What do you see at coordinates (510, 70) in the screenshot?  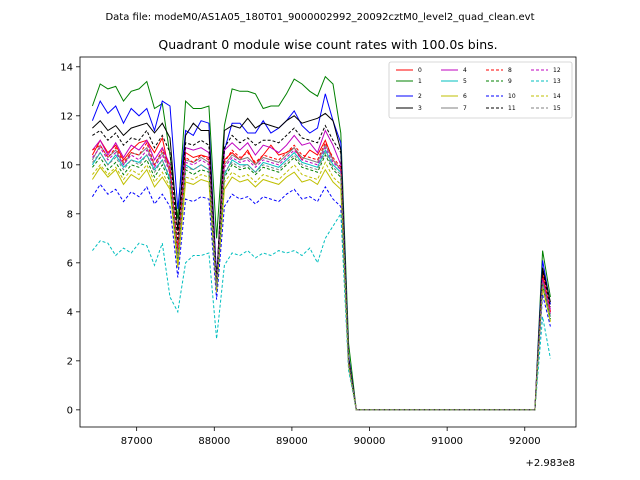 I see `legend-label: 8` at bounding box center [510, 70].